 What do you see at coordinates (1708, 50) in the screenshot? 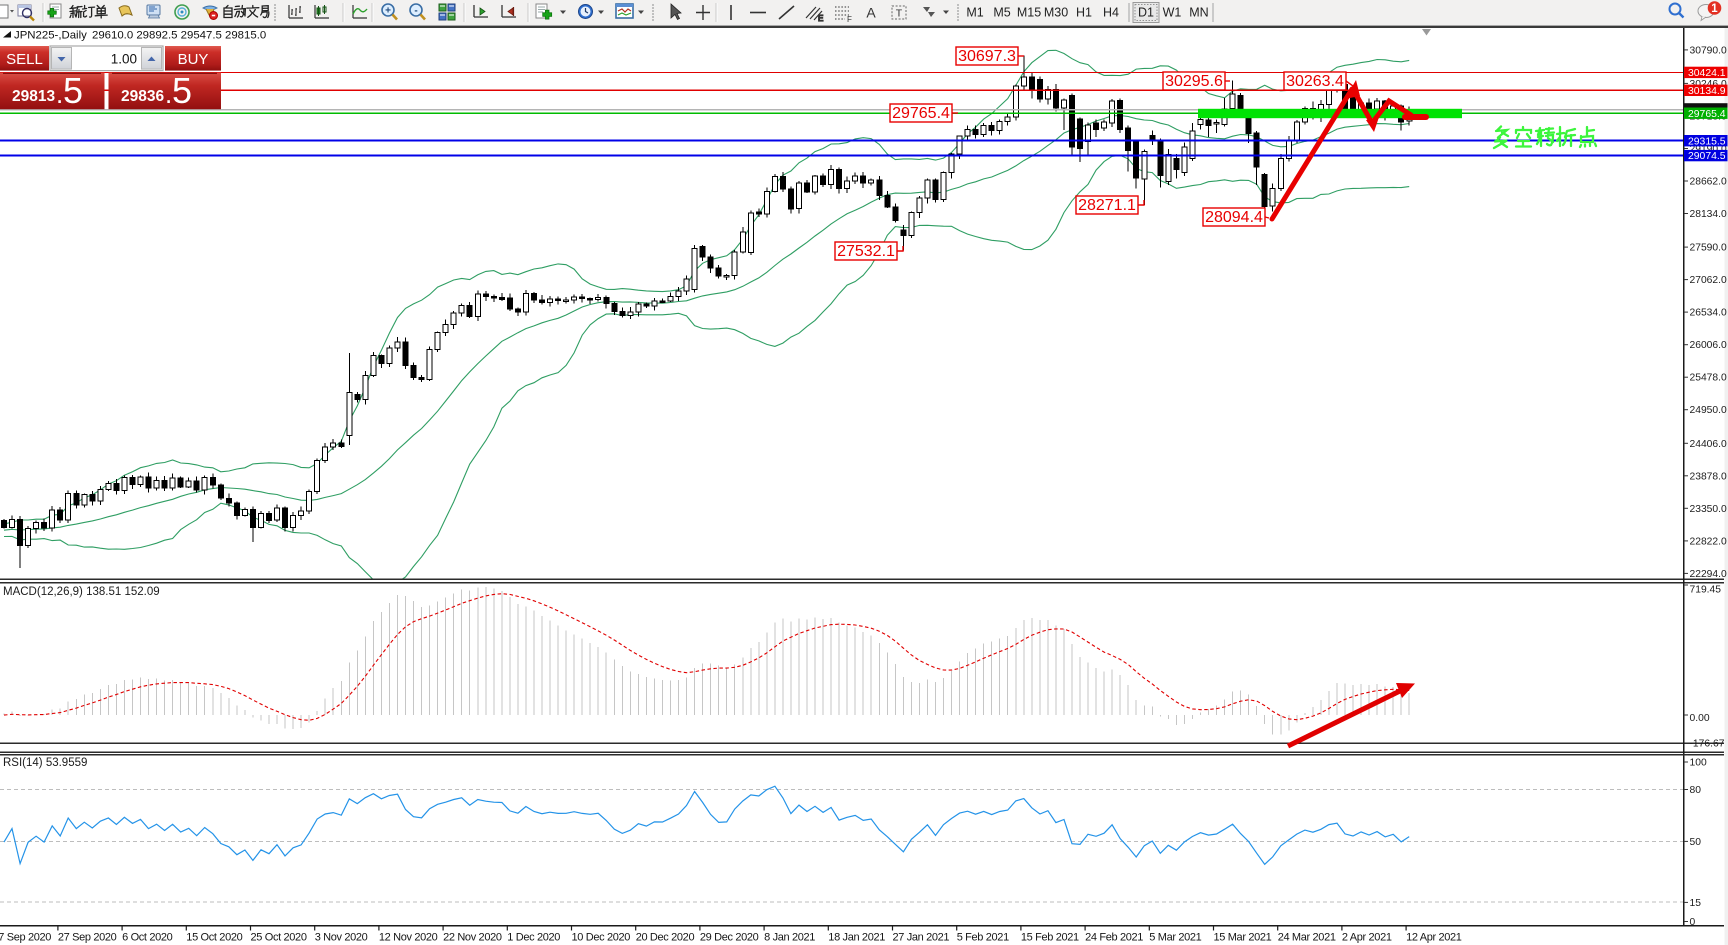
I see `svg-text: 30790.0` at bounding box center [1708, 50].